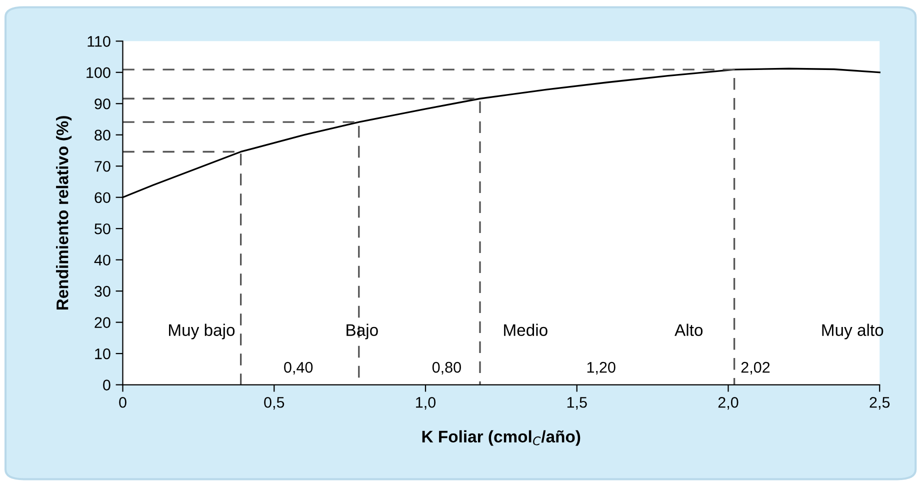 This screenshot has height=484, width=923. I want to click on y-tick-label: 60, so click(102, 198).